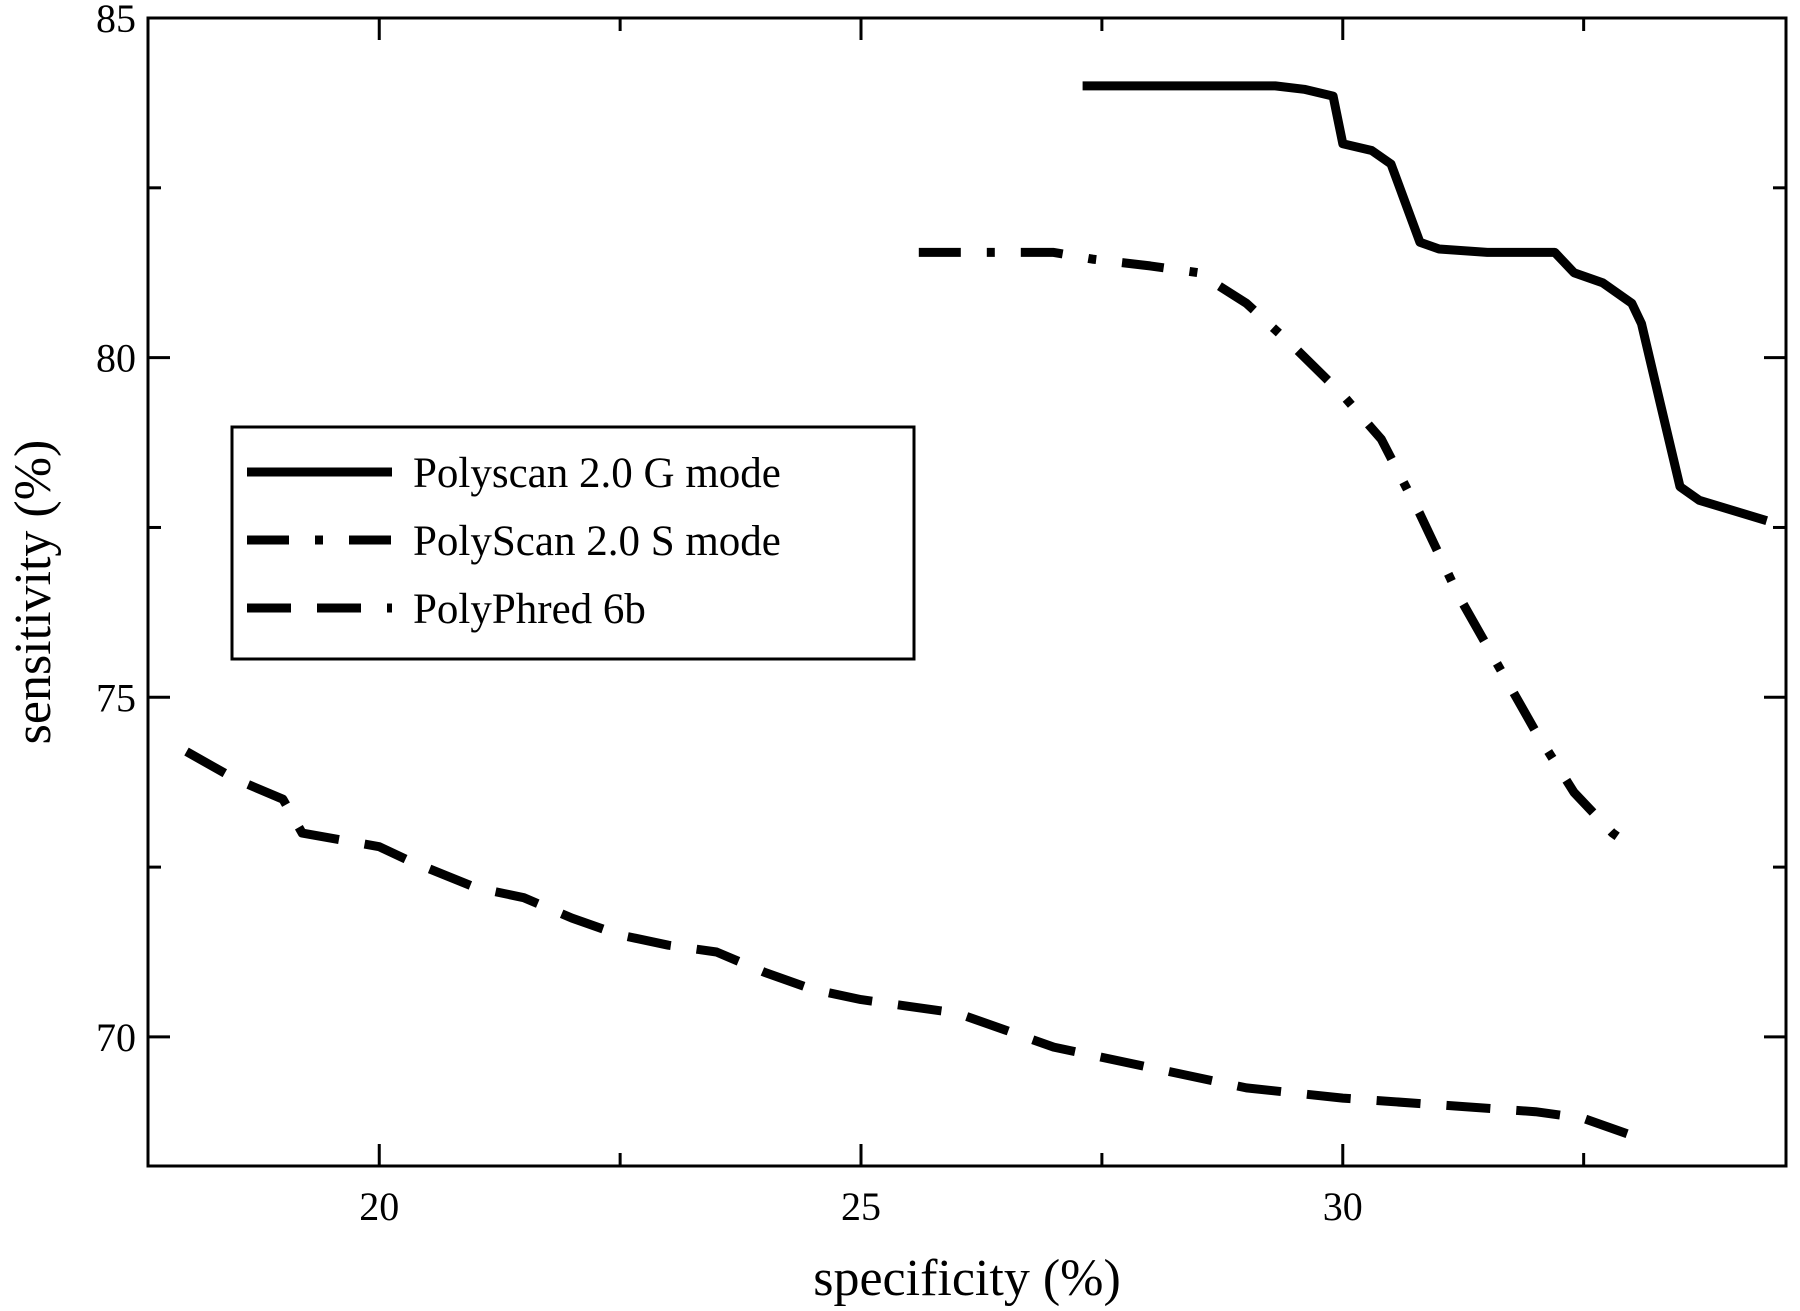  I want to click on legend-box, so click(573, 543).